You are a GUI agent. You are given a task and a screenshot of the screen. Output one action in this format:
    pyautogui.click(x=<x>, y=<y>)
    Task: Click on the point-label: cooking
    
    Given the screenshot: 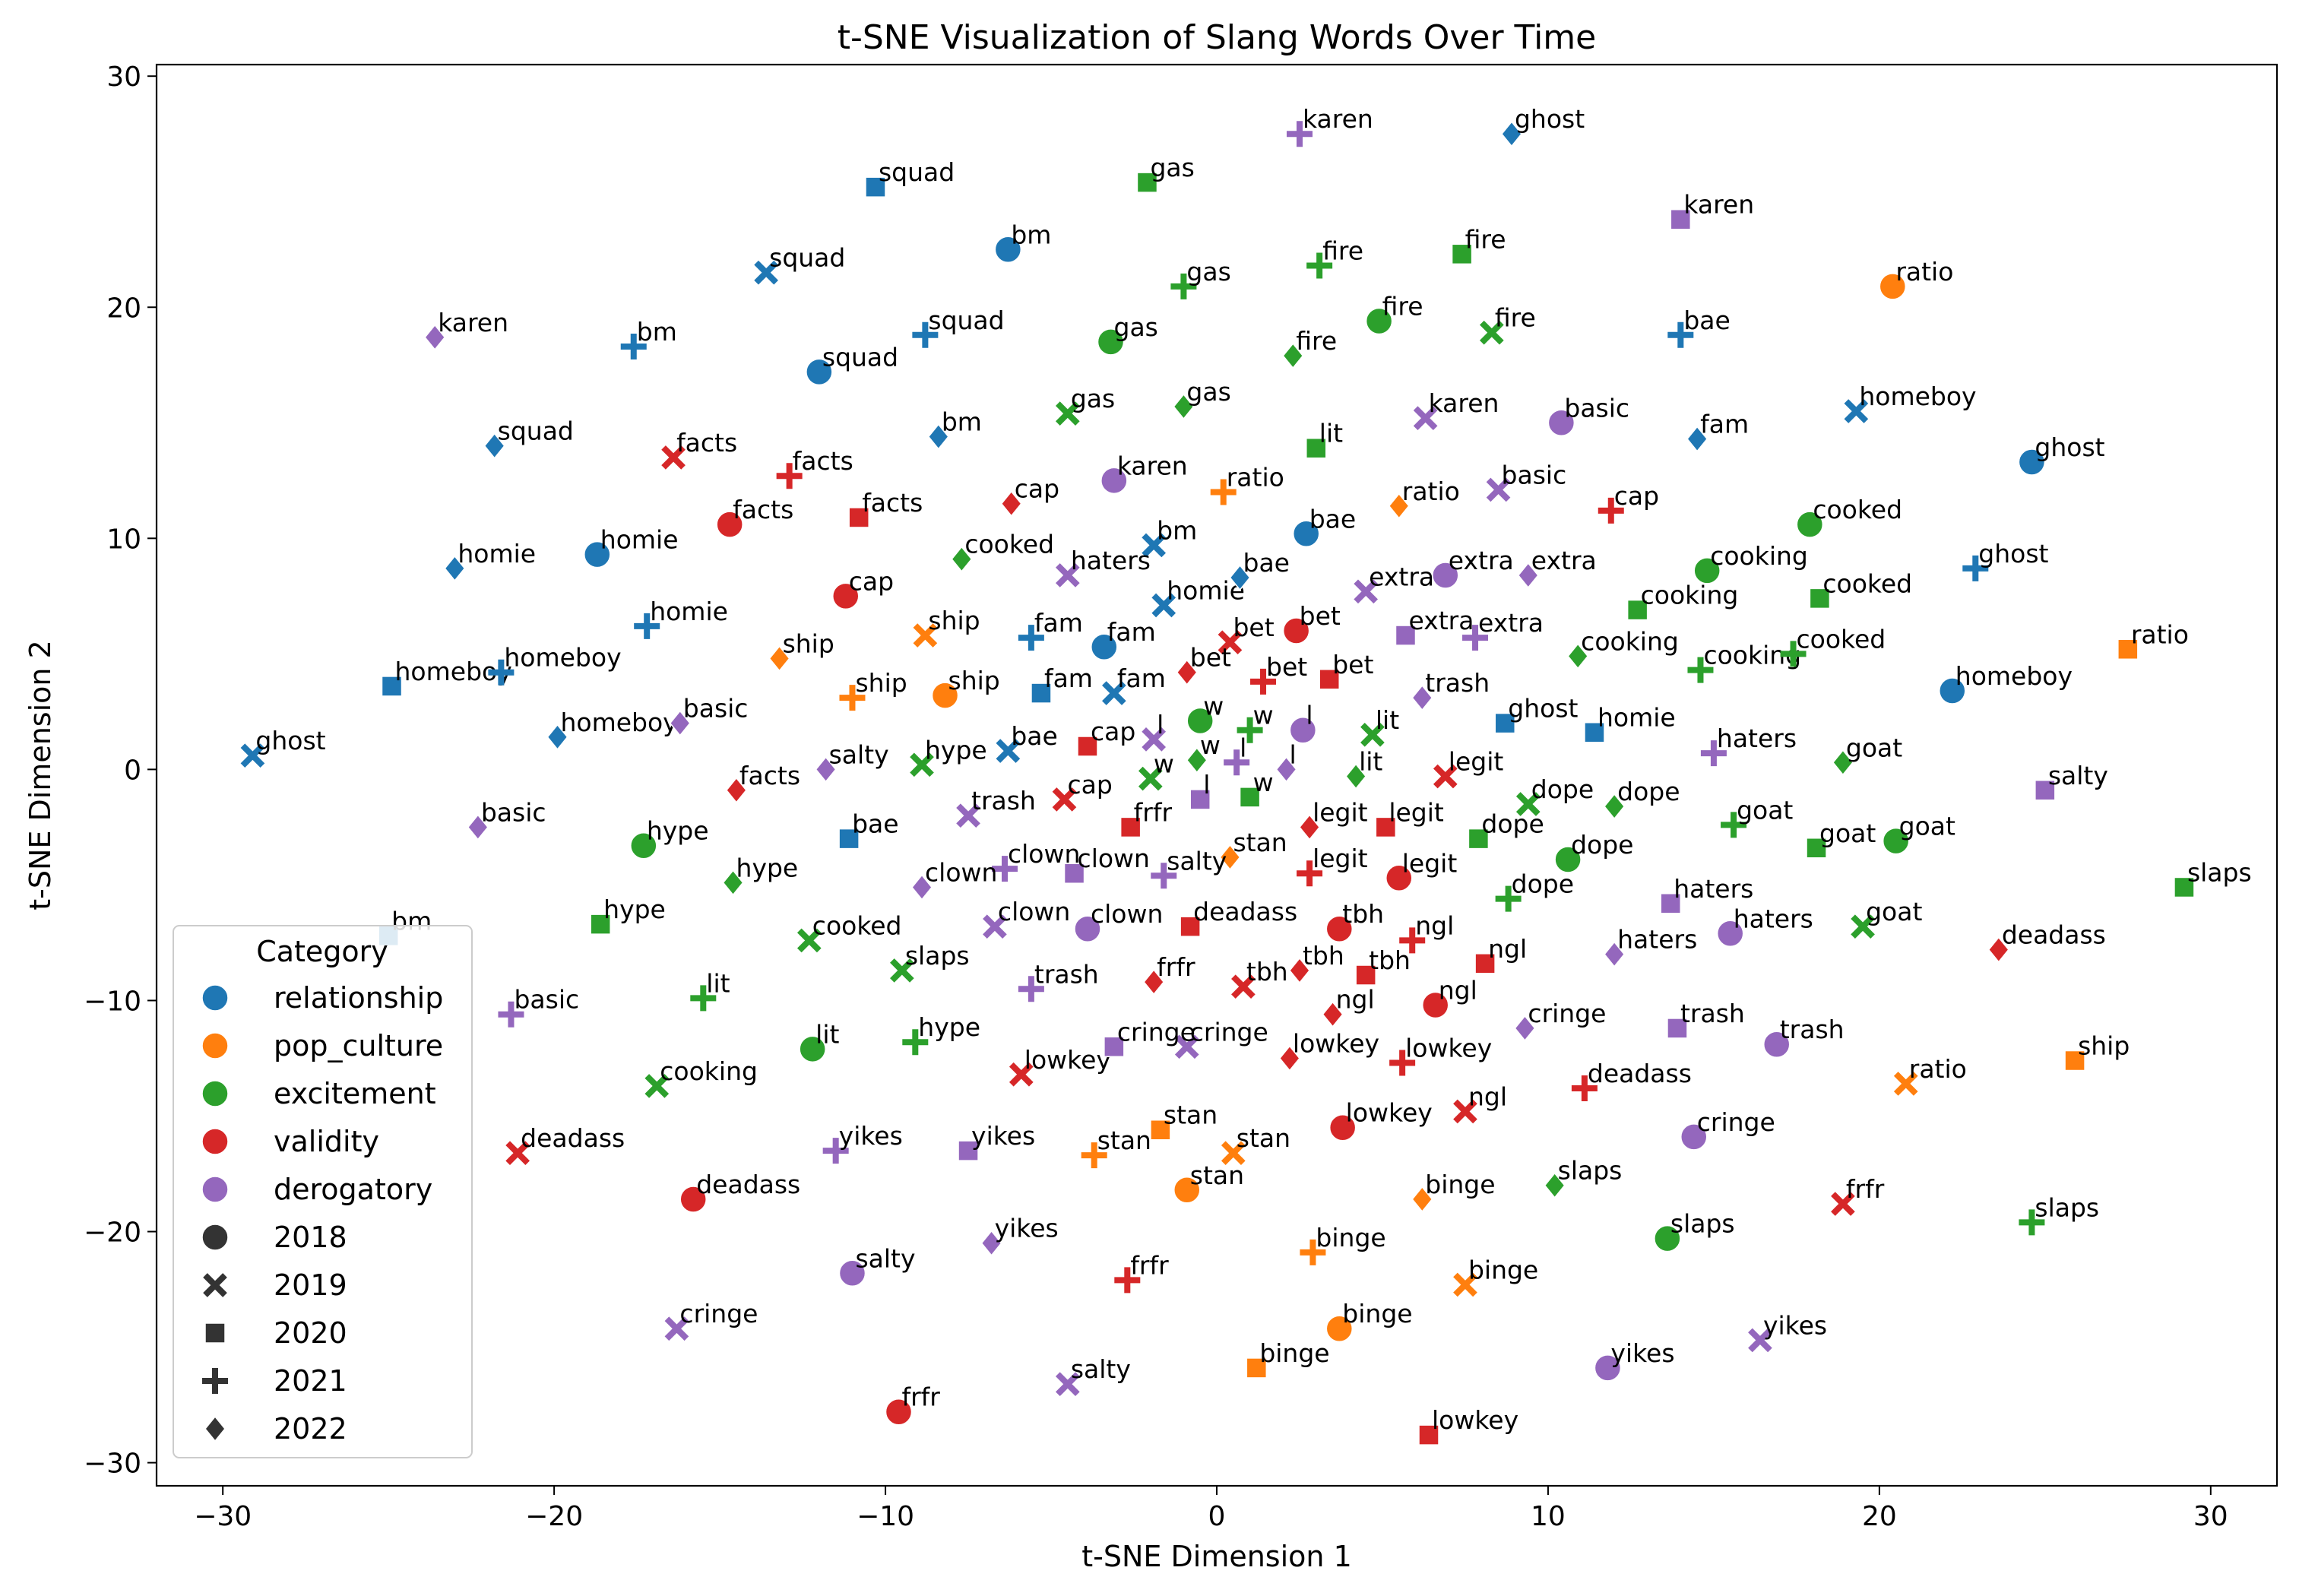 What is the action you would take?
    pyautogui.click(x=1759, y=556)
    